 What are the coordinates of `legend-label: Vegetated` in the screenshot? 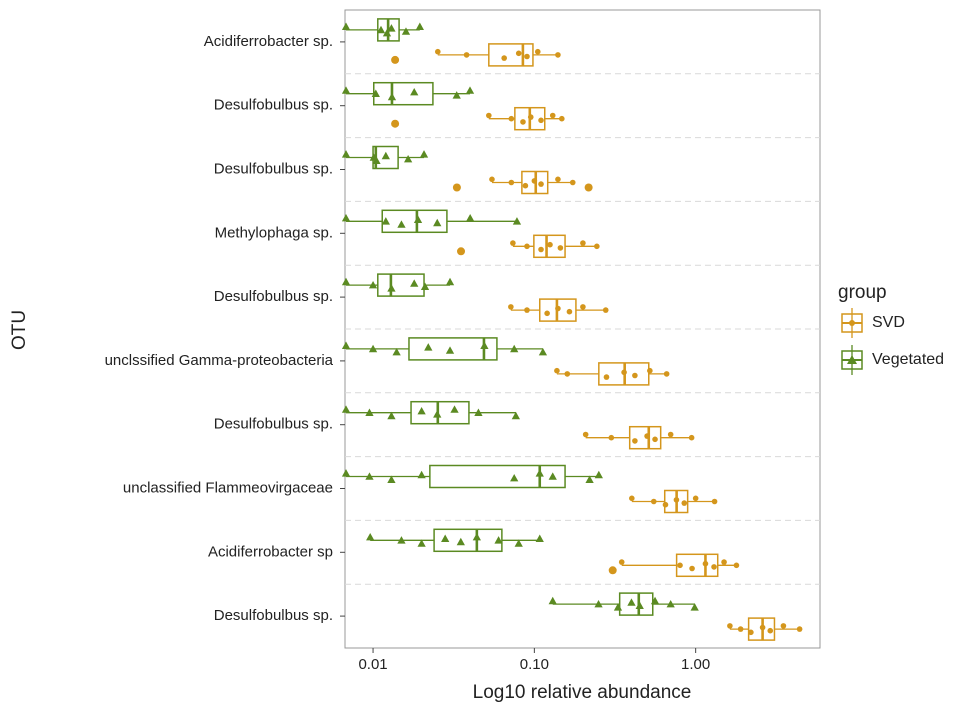 It's located at (908, 359).